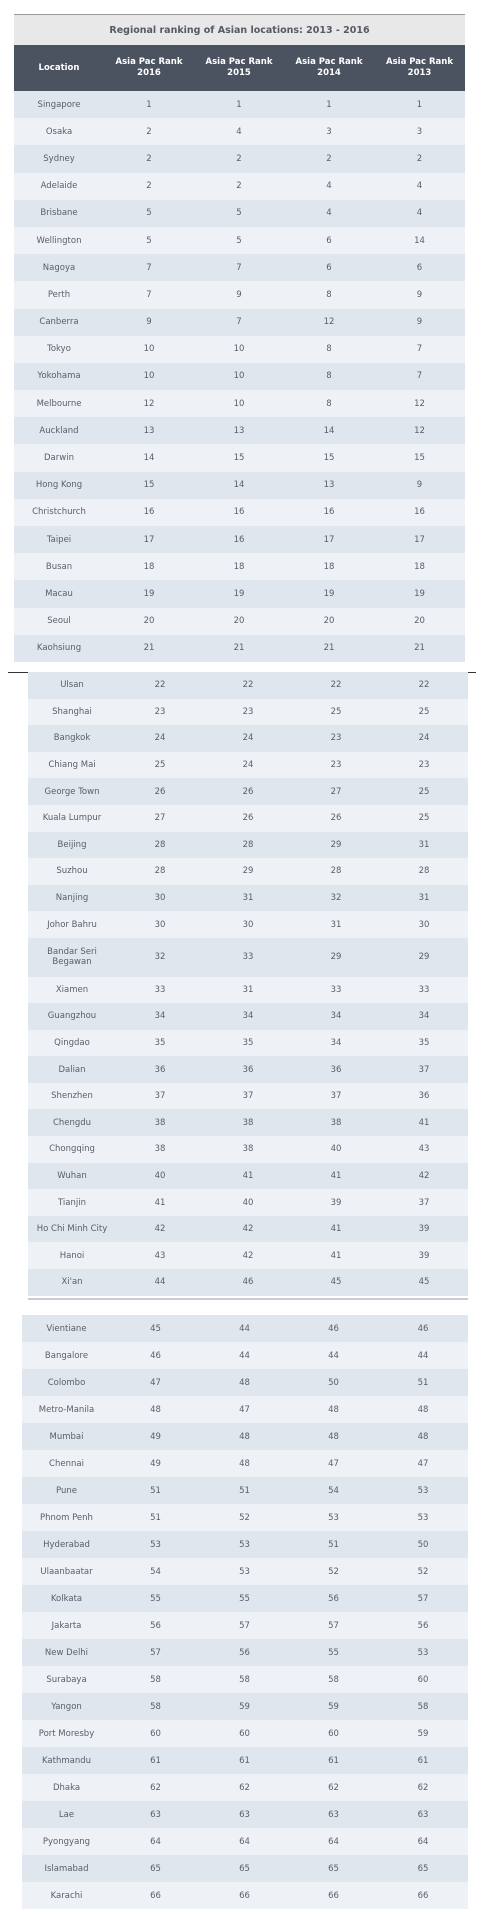 The height and width of the screenshot is (1925, 483). I want to click on table-row: Chennai 49 48 47 47, so click(245, 1463).